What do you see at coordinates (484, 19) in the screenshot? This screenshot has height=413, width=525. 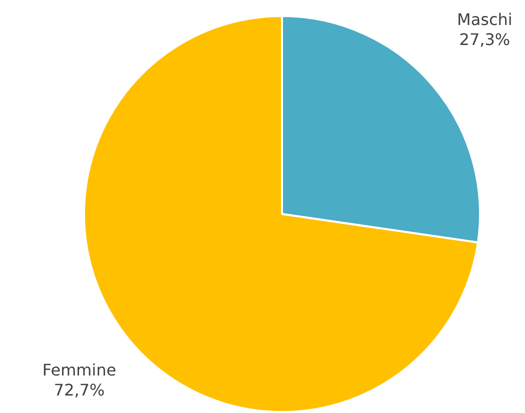 I see `slice-label: Maschi` at bounding box center [484, 19].